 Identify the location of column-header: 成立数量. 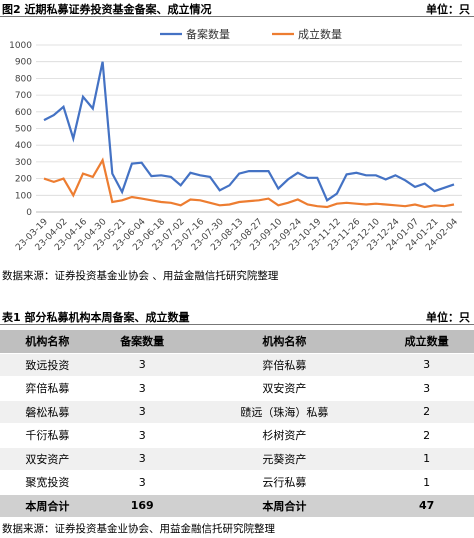
(426, 342).